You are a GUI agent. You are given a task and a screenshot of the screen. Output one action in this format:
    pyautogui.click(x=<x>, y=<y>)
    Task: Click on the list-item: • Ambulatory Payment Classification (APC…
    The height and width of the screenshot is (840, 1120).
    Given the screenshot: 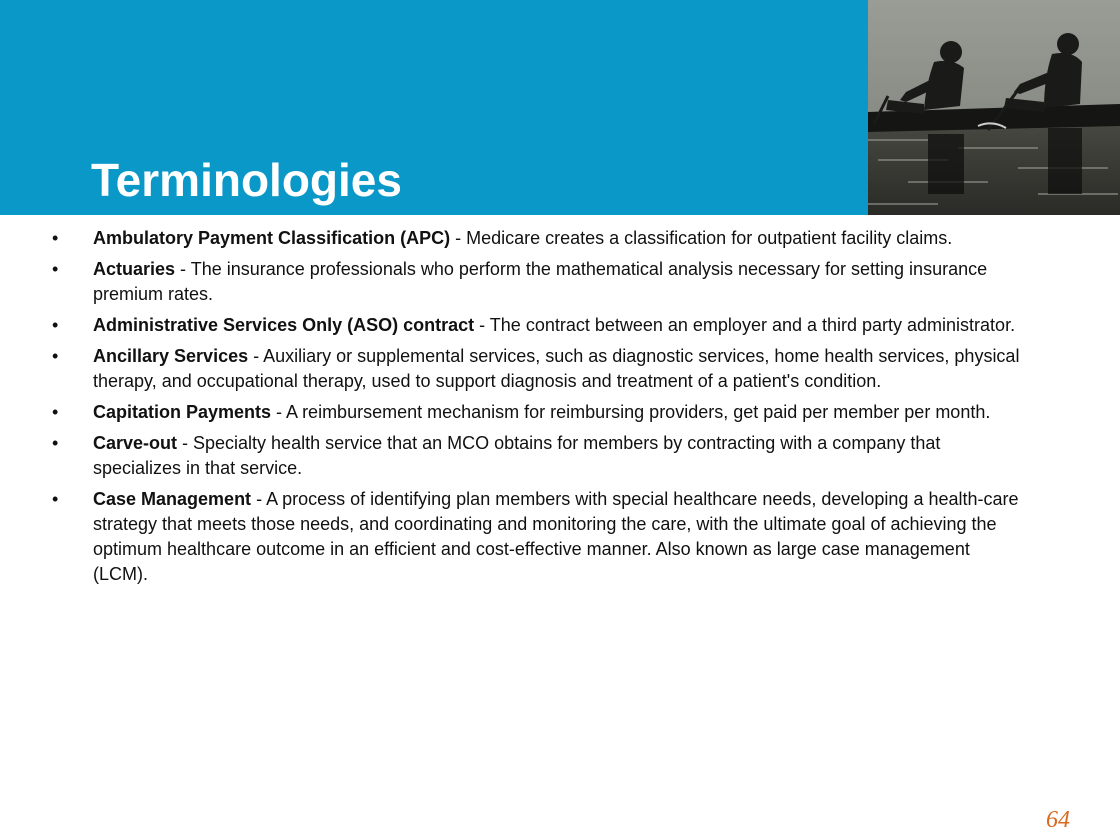 What is the action you would take?
    pyautogui.click(x=560, y=238)
    